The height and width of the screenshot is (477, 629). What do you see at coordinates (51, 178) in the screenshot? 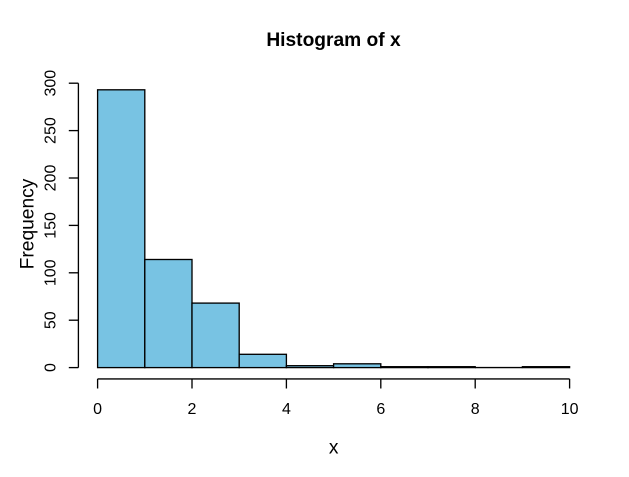
I see `svg-text: 200` at bounding box center [51, 178].